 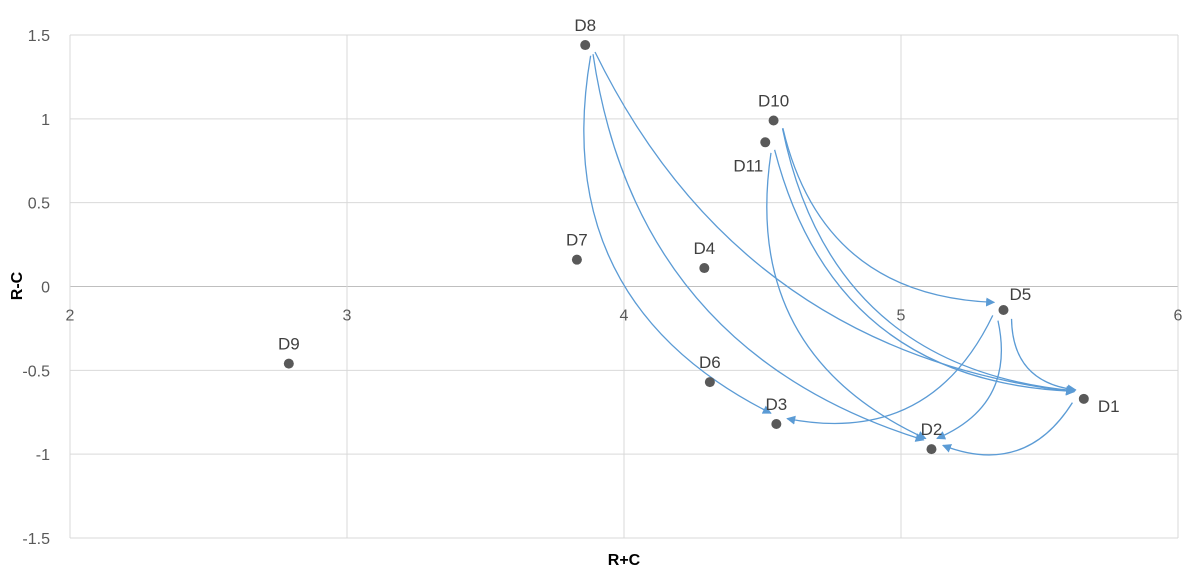 I want to click on data-point-label: D6, so click(x=710, y=362).